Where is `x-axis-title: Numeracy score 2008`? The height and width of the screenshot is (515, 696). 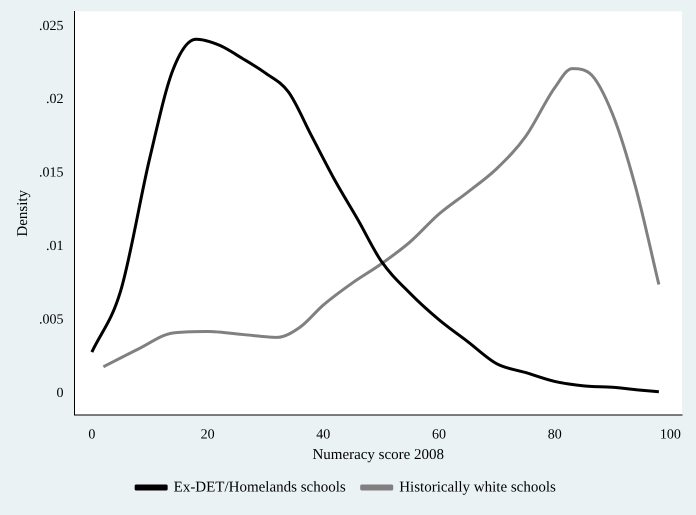
x-axis-title: Numeracy score 2008 is located at coordinates (378, 454).